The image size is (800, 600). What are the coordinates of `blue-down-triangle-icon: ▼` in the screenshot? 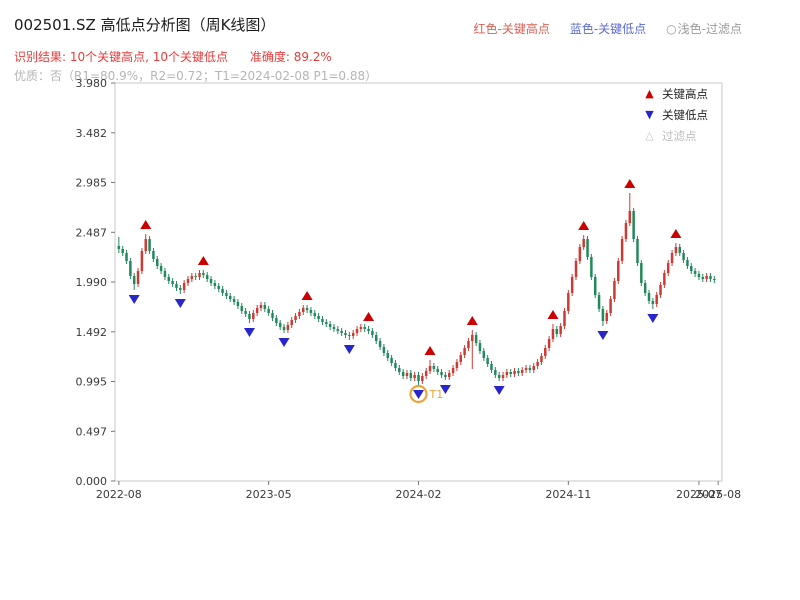 It's located at (649, 114).